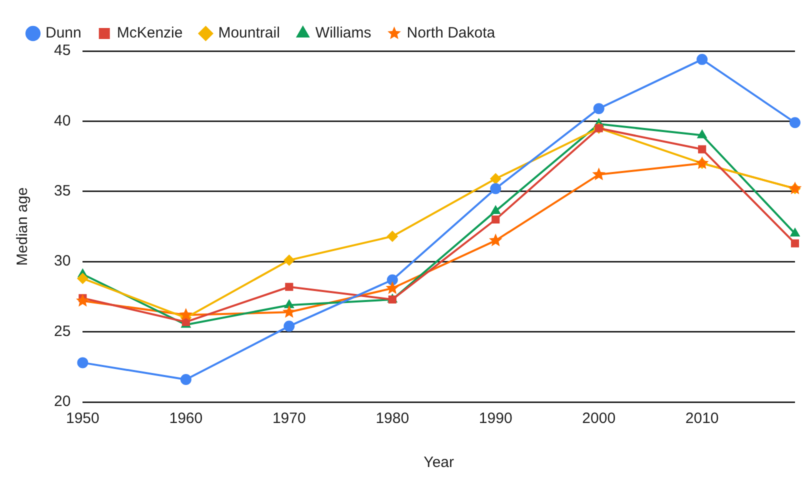  I want to click on y-tick-label: 25, so click(62, 331).